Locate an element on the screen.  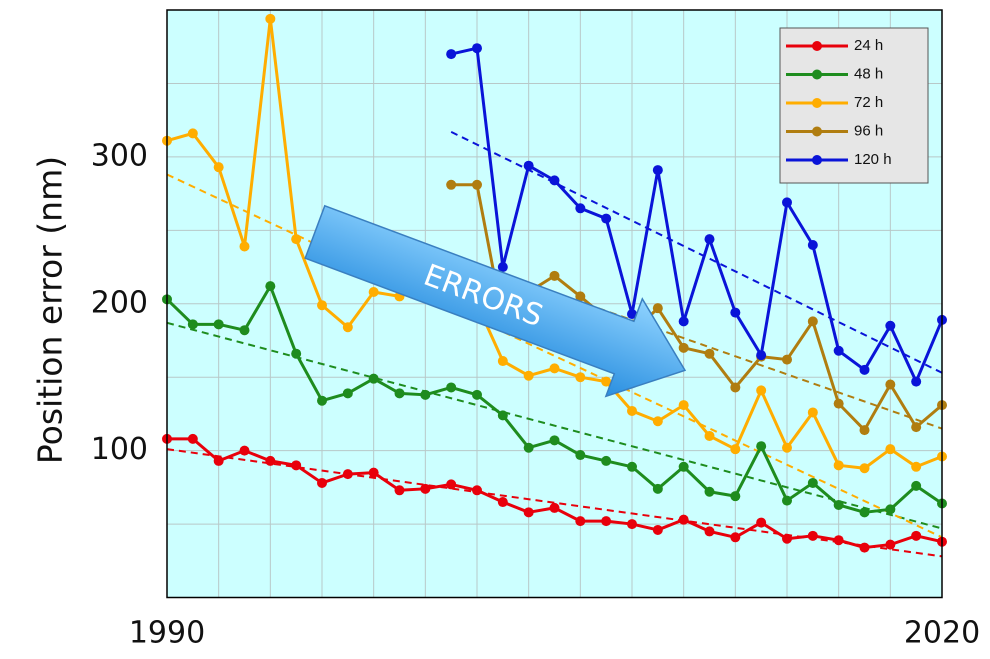
legend-label: 120 h is located at coordinates (873, 159).